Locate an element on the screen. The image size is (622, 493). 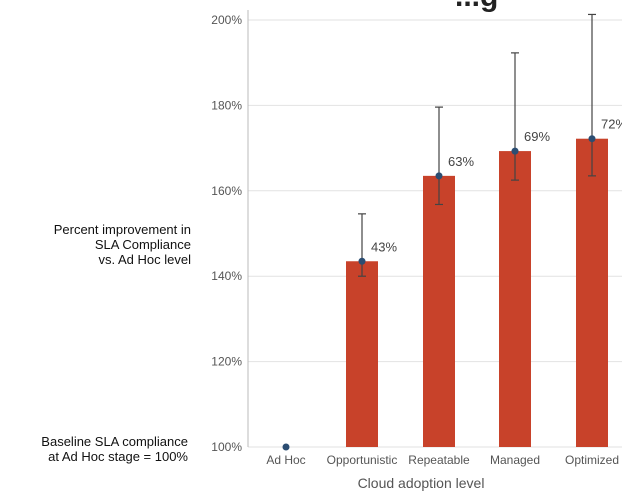
y-tick-label: 140% is located at coordinates (226, 276).